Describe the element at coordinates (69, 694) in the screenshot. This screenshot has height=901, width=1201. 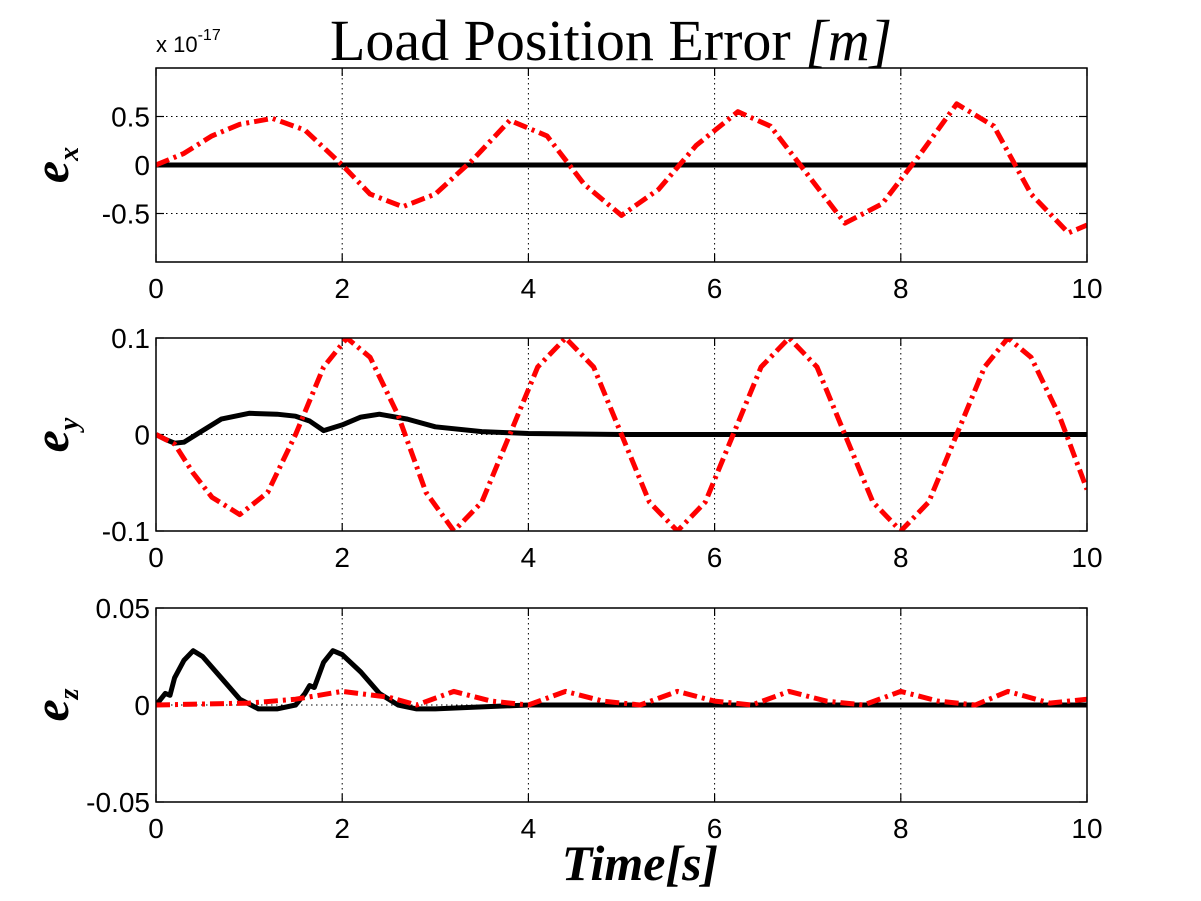
I see `y-axis-label-sub: z` at that location.